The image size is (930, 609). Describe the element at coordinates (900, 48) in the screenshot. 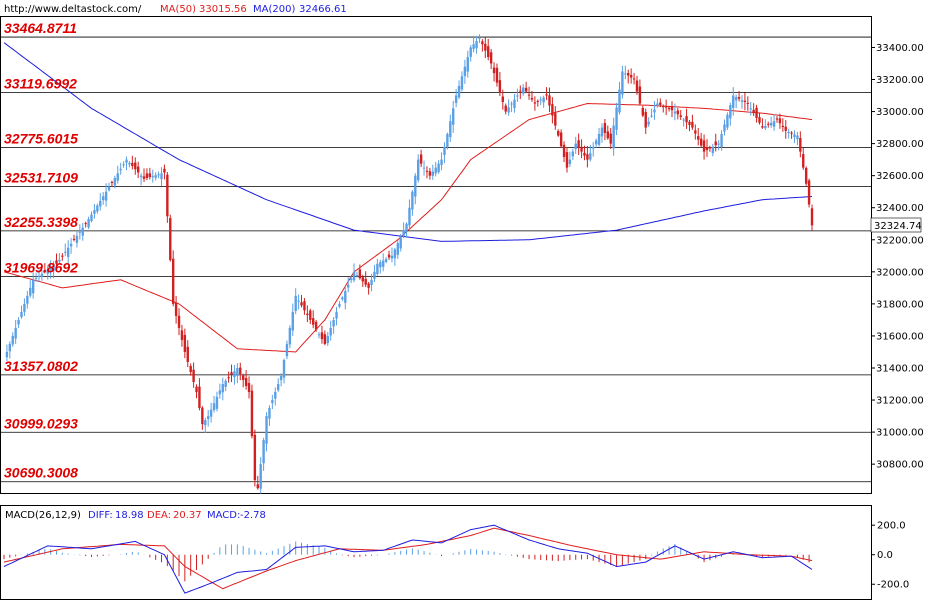

I see `price-tick-label: 33400.00` at that location.